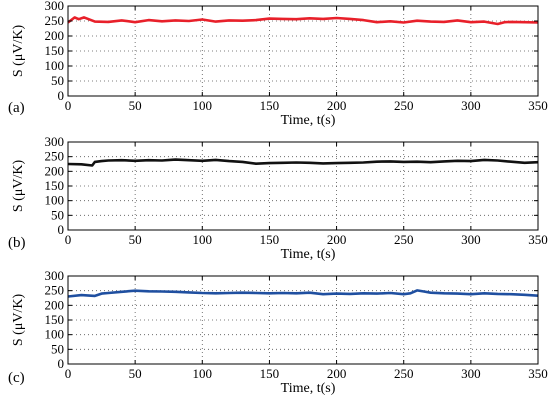 The height and width of the screenshot is (405, 550). I want to click on panel-label: (a), so click(16, 108).